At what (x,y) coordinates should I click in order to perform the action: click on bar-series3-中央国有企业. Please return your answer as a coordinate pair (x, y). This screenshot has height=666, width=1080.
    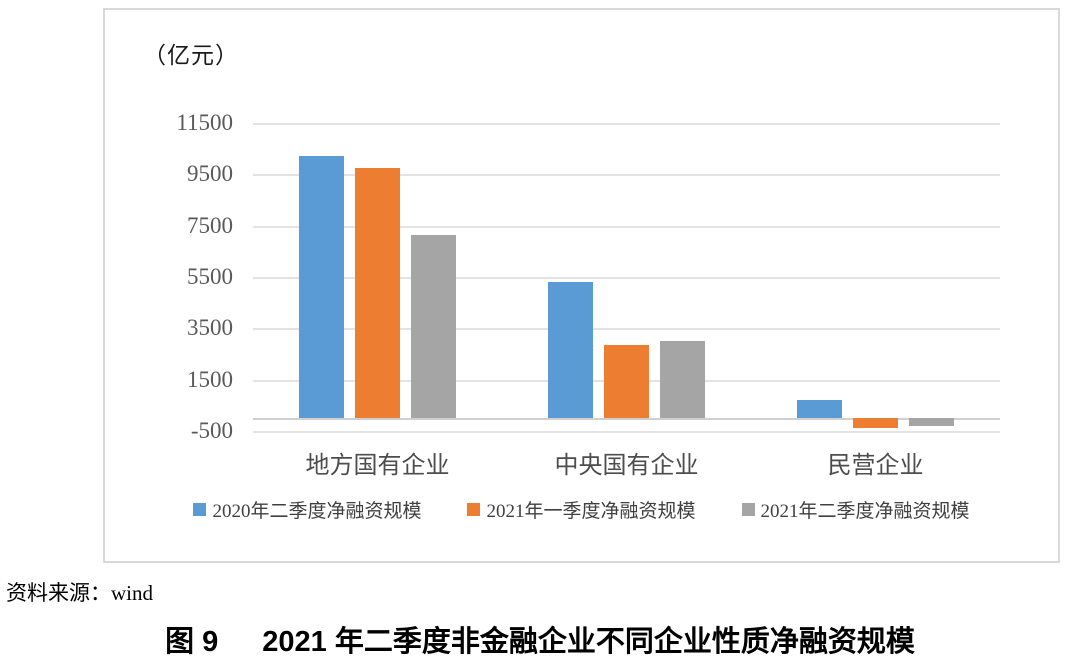
    Looking at the image, I should click on (682, 380).